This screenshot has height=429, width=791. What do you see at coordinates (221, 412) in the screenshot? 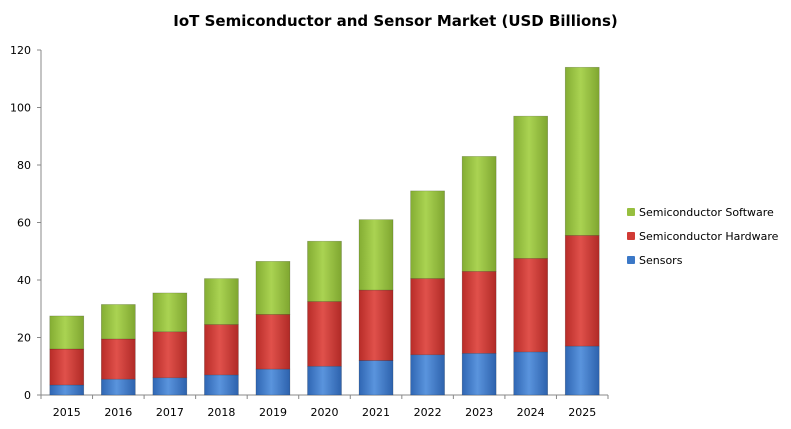
I see `x-tick-label: 2018` at bounding box center [221, 412].